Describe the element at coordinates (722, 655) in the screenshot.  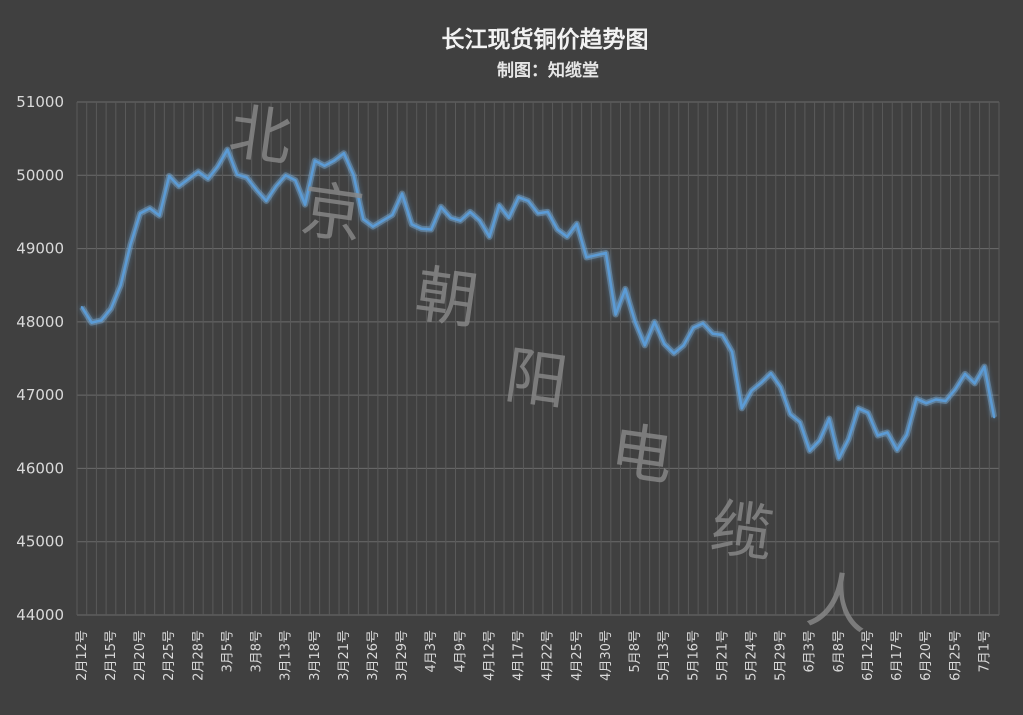
I see `x-tick-label: 5月21号` at that location.